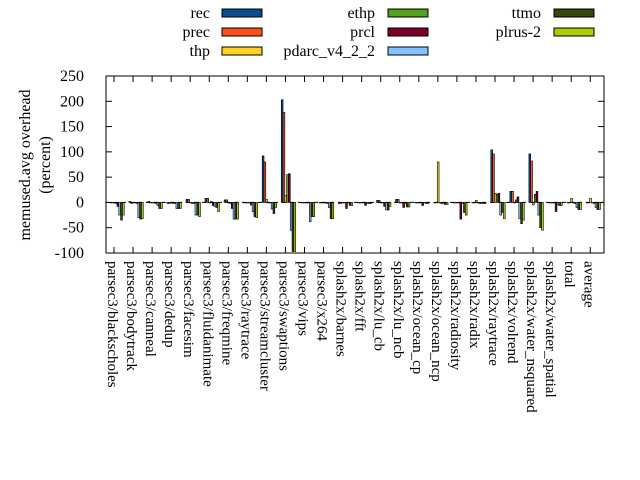 The width and height of the screenshot is (640, 480). What do you see at coordinates (242, 32) in the screenshot?
I see `legend-swatch-prec` at bounding box center [242, 32].